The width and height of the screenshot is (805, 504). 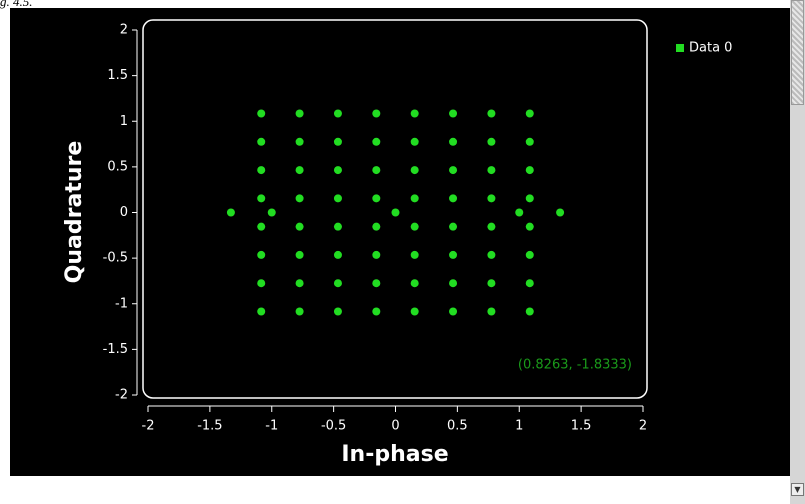 I want to click on x-tick-label: 2, so click(x=643, y=426).